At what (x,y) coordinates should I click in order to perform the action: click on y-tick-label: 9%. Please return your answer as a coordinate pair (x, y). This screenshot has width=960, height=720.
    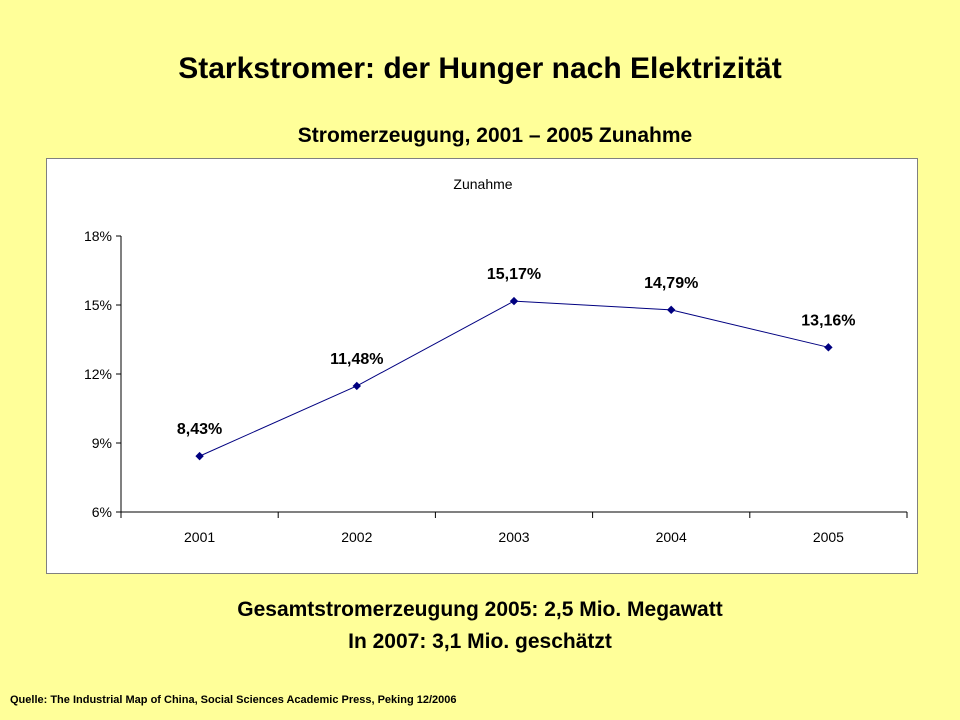
    Looking at the image, I should click on (102, 443).